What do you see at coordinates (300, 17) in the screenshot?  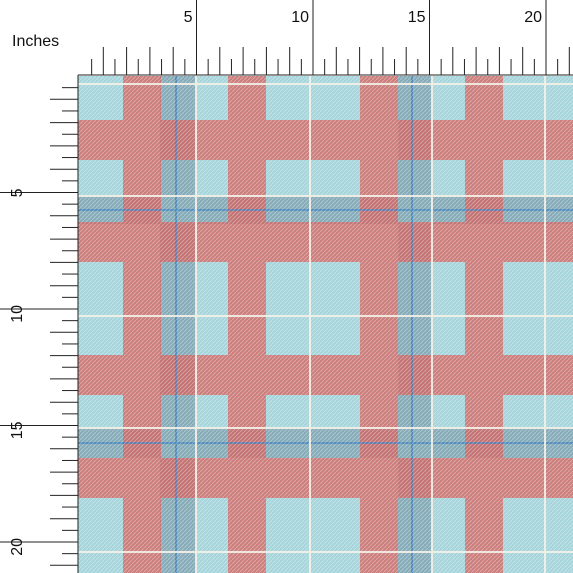 I see `top-ruler-label: 10` at bounding box center [300, 17].